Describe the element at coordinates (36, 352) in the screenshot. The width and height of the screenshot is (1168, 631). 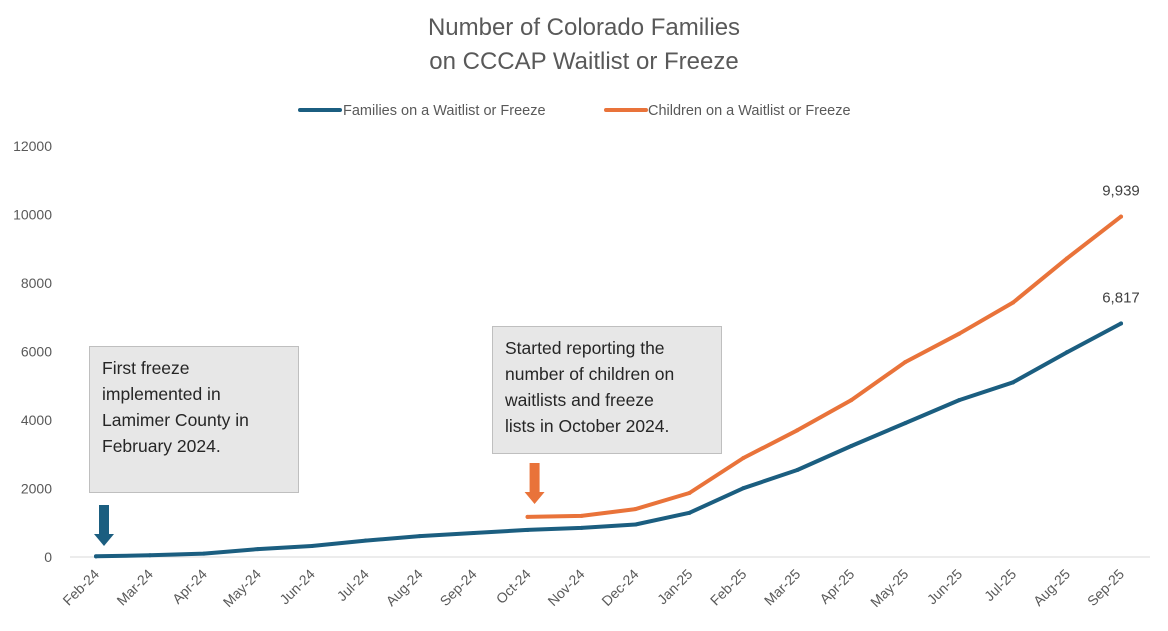
I see `y-tick-label: 6000` at that location.